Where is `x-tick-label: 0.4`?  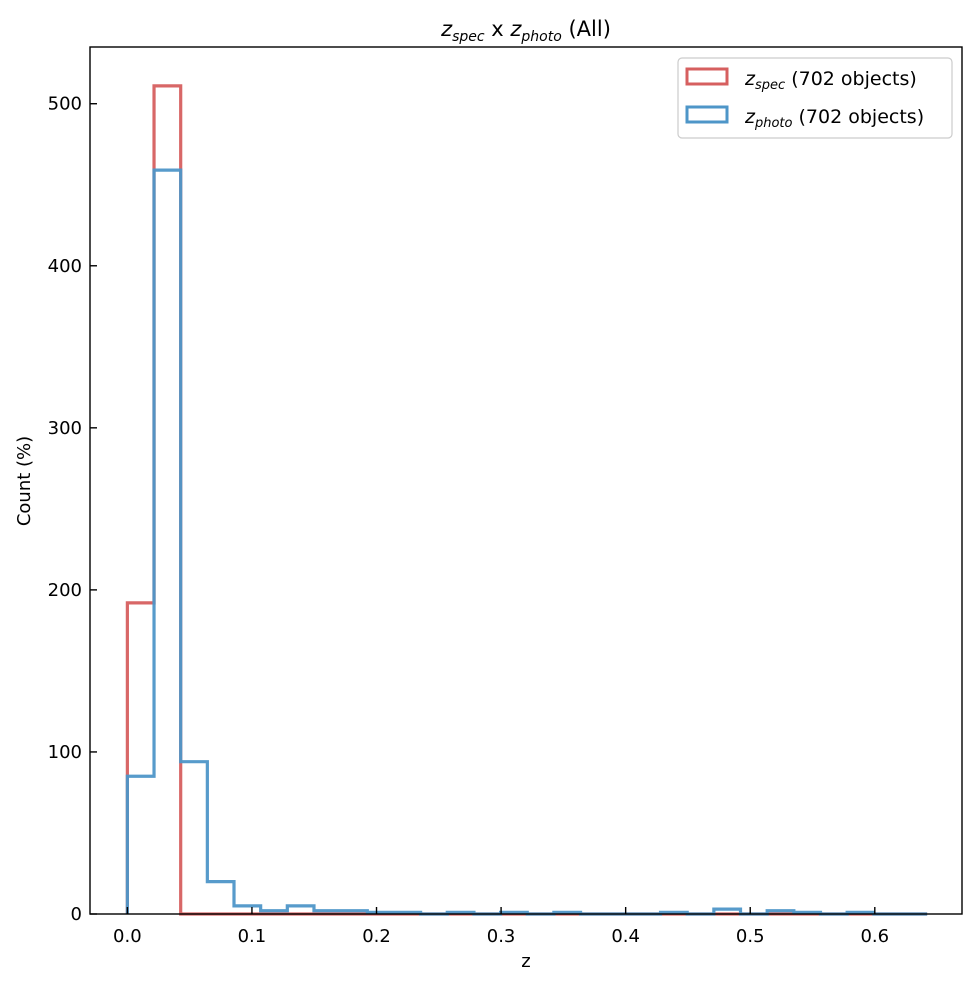
x-tick-label: 0.4 is located at coordinates (625, 936).